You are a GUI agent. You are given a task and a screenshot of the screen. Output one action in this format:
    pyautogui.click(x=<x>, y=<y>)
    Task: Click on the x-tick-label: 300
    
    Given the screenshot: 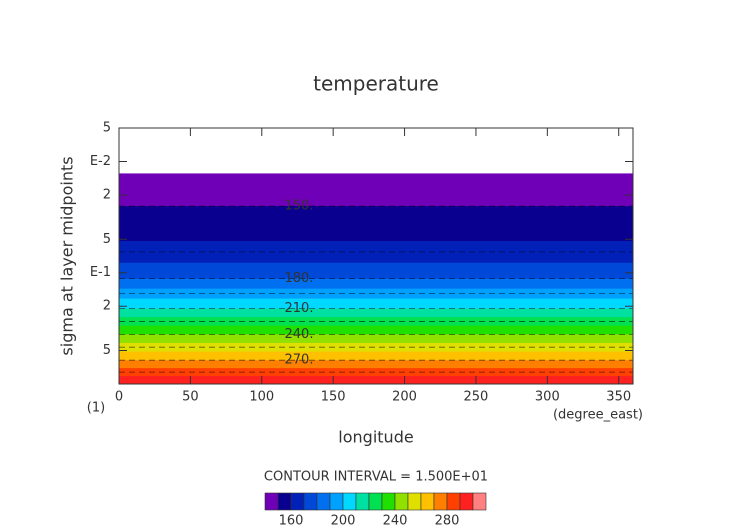 What is the action you would take?
    pyautogui.click(x=547, y=397)
    